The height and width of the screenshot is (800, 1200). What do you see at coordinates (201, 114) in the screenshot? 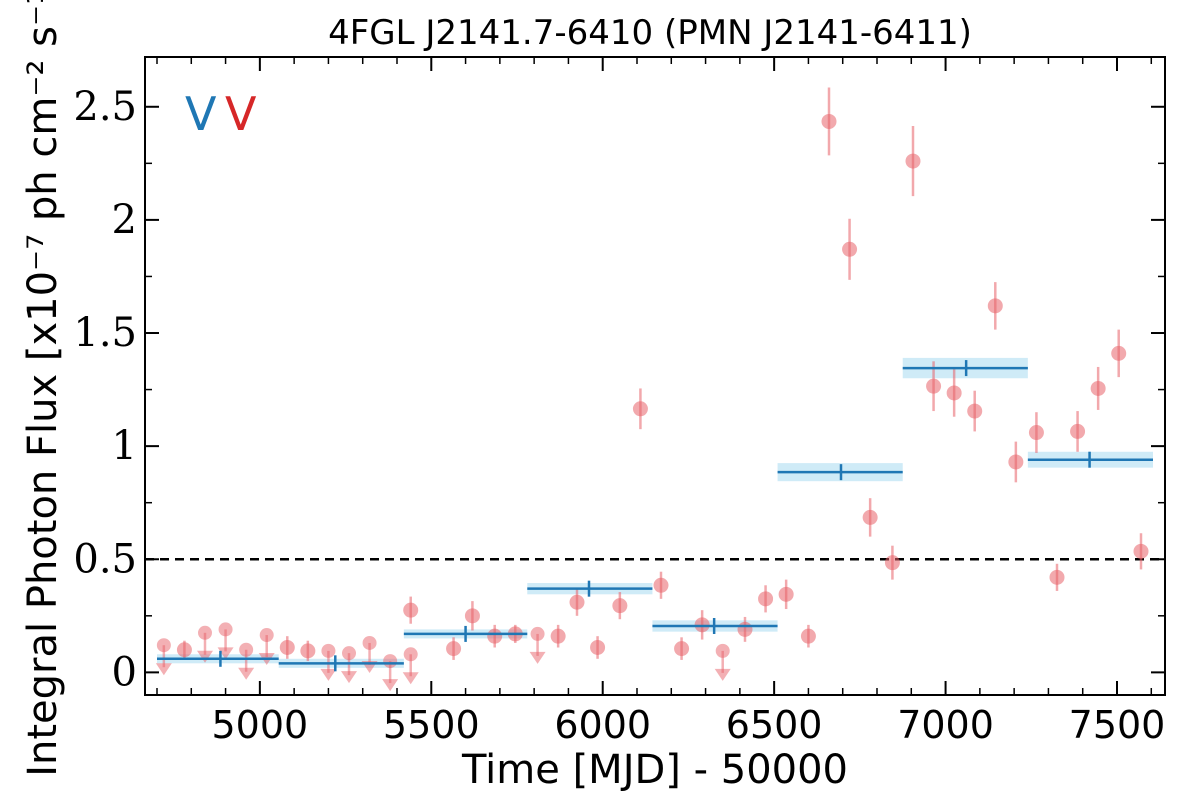
I see `legend-marker-blue: V` at bounding box center [201, 114].